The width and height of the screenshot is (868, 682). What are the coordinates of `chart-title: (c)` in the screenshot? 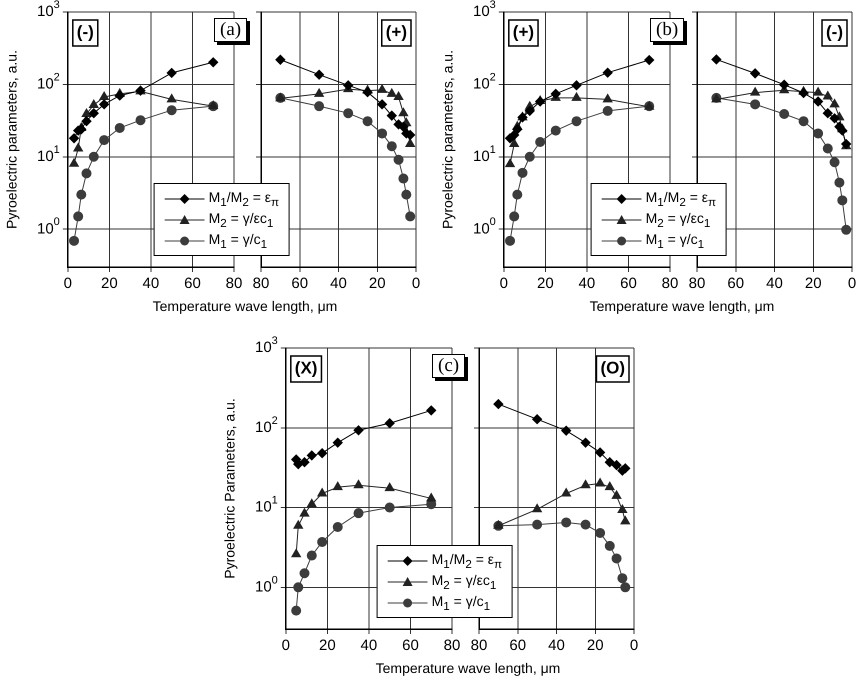 It's located at (449, 366).